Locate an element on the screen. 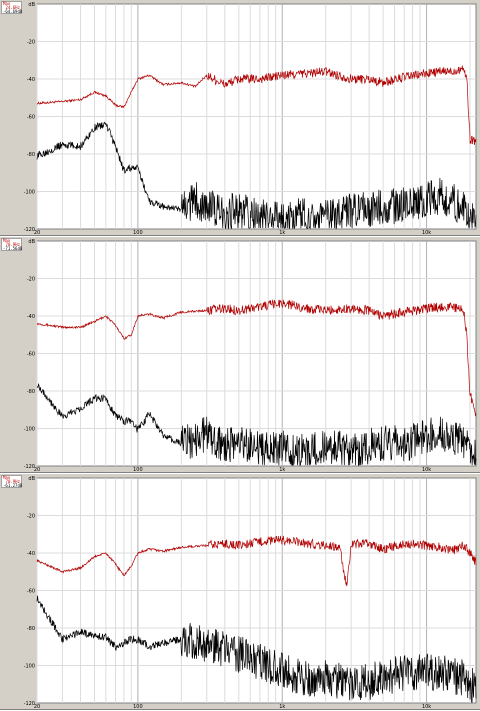 Image resolution: width=480 pixels, height=711 pixels. readout-freq-3: 70.9Hz is located at coordinates (12, 481).